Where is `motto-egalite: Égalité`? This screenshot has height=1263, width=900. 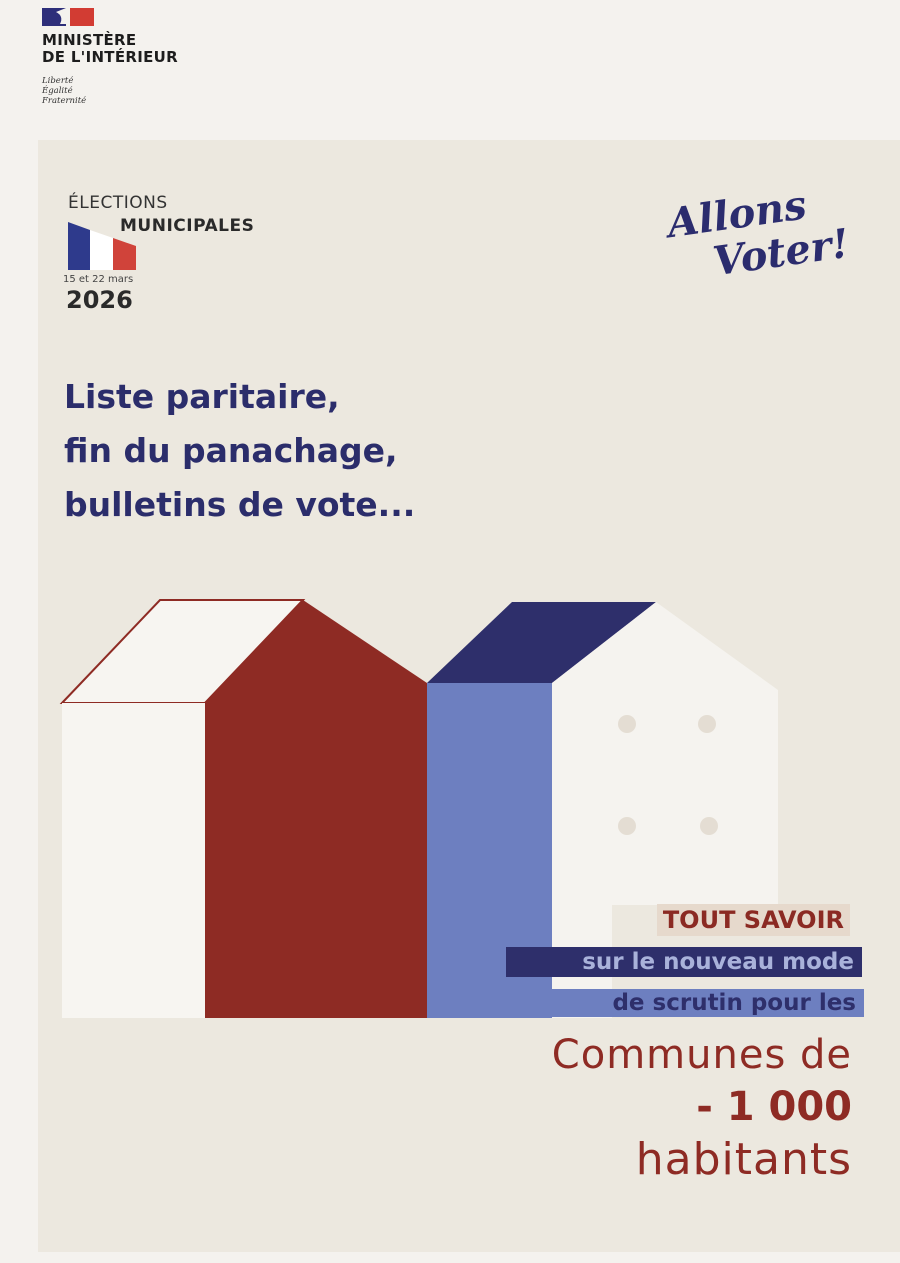
motto-egalite: Égalité is located at coordinates (57, 91).